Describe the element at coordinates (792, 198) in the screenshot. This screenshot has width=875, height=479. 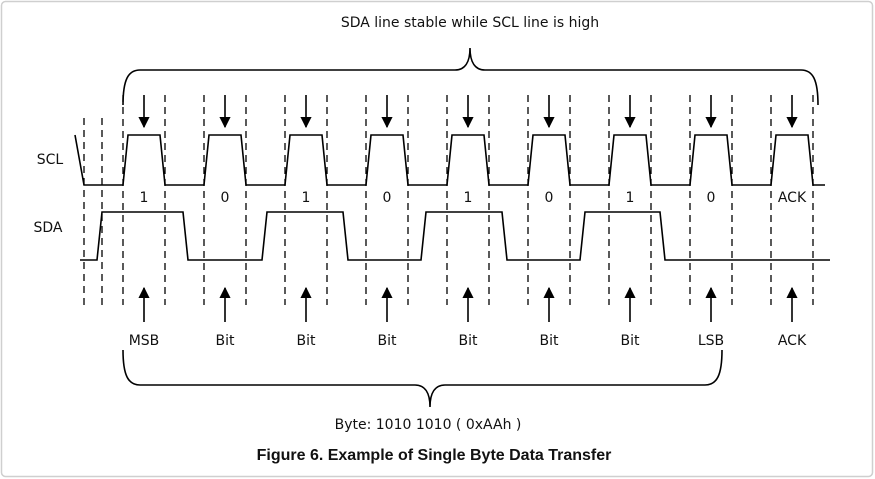
I see `bit-value: ACK` at that location.